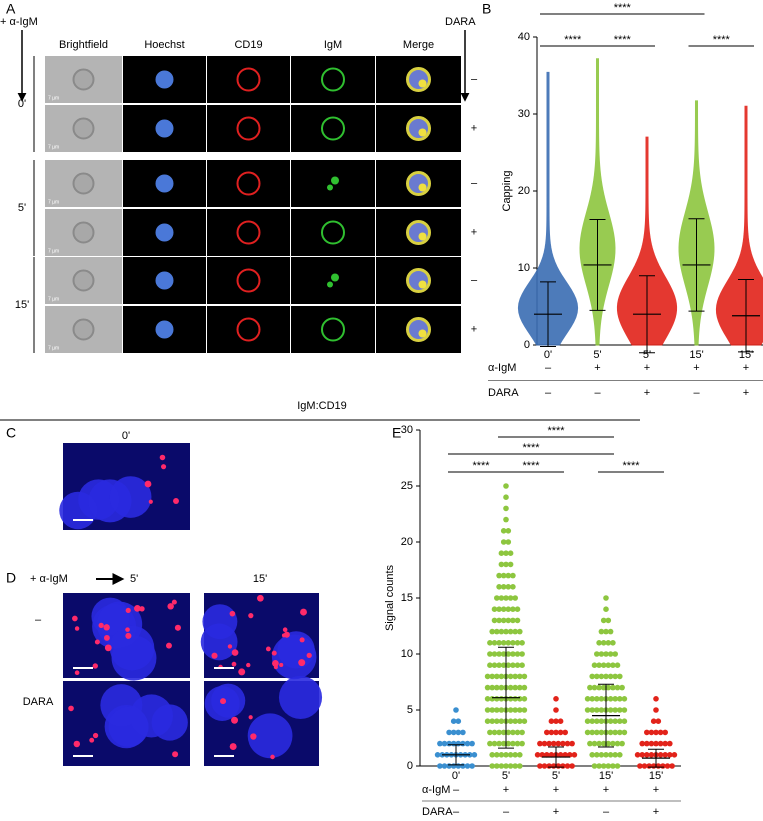  Describe the element at coordinates (623, 8) in the screenshot. I see `significance-label: ****` at that location.